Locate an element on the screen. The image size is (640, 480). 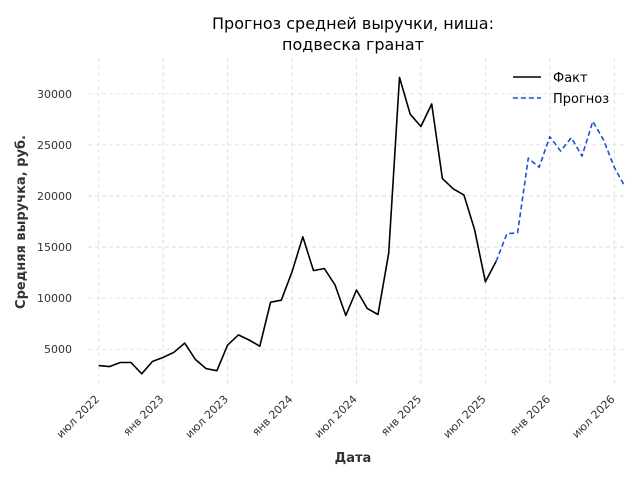
legend-label-fact: Факт is located at coordinates (570, 78).